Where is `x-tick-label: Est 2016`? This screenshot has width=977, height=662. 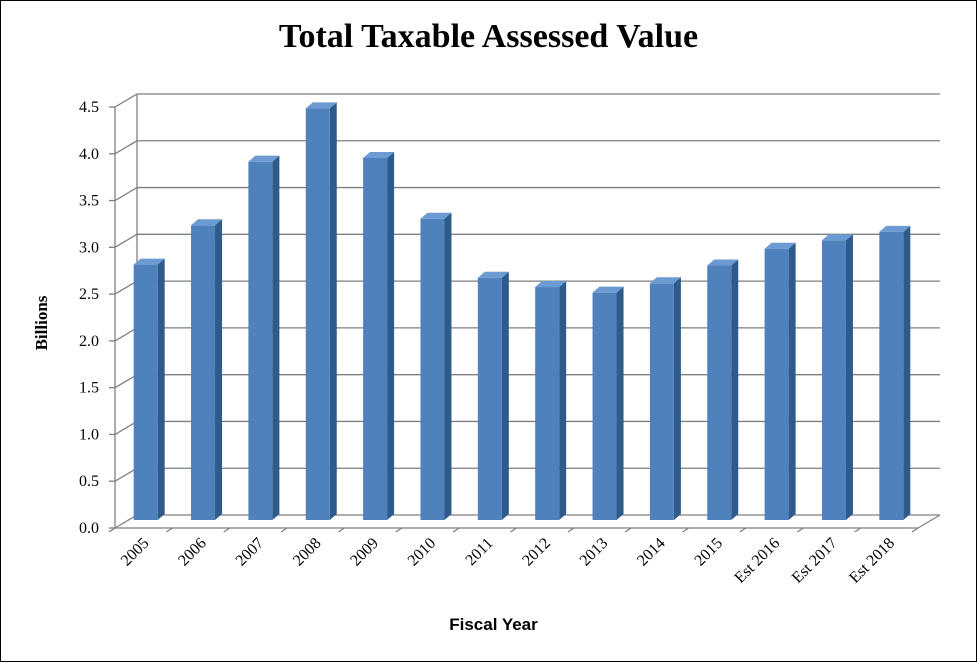 x-tick-label: Est 2016 is located at coordinates (757, 561).